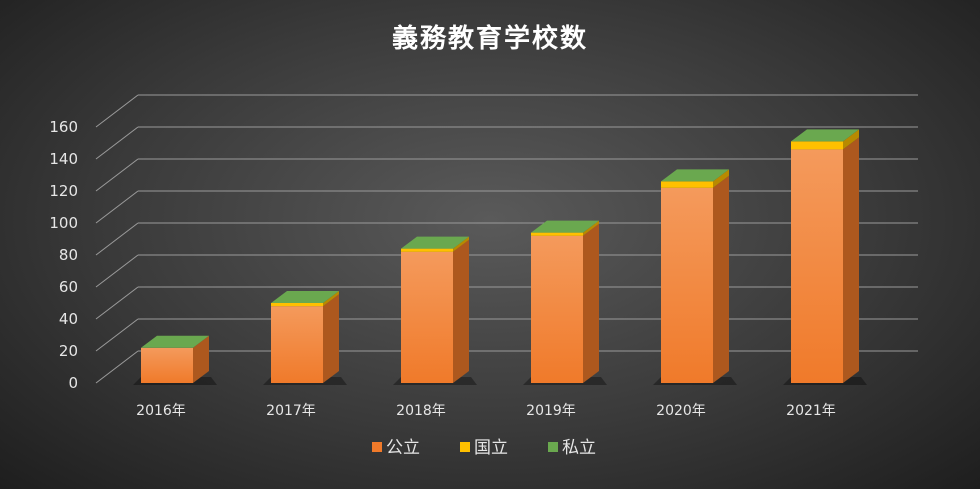 The image size is (980, 489). Describe the element at coordinates (491, 448) in the screenshot. I see `legend-label: 国立` at that location.